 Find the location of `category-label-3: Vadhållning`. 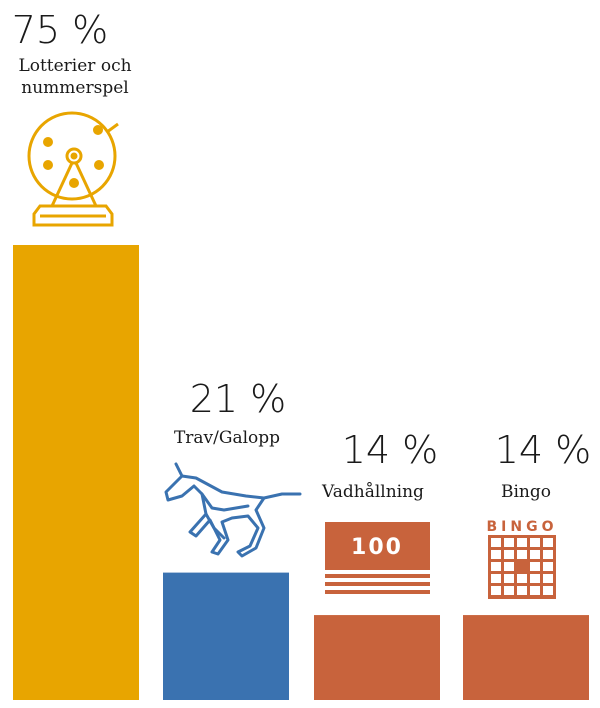

category-label-3: Vadhållning is located at coordinates (372, 492).